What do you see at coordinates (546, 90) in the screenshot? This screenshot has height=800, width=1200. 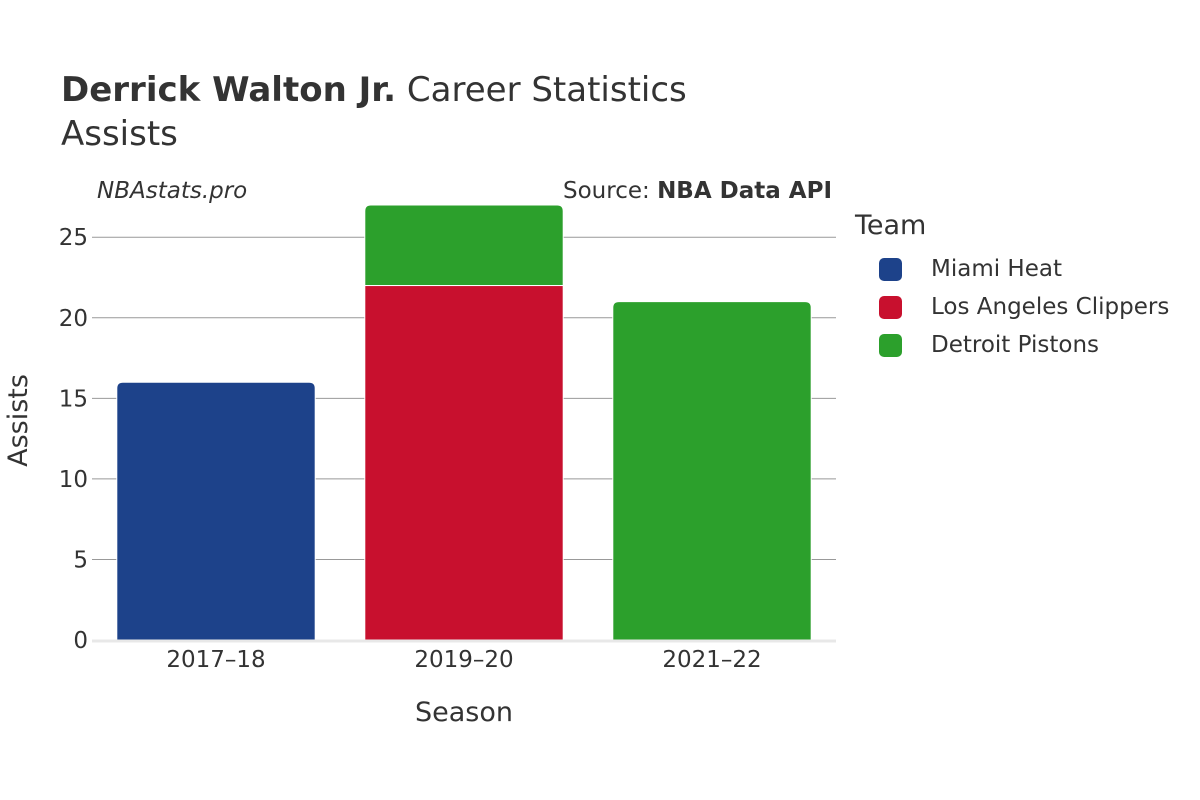 I see `title-rest: Career Statistics` at bounding box center [546, 90].